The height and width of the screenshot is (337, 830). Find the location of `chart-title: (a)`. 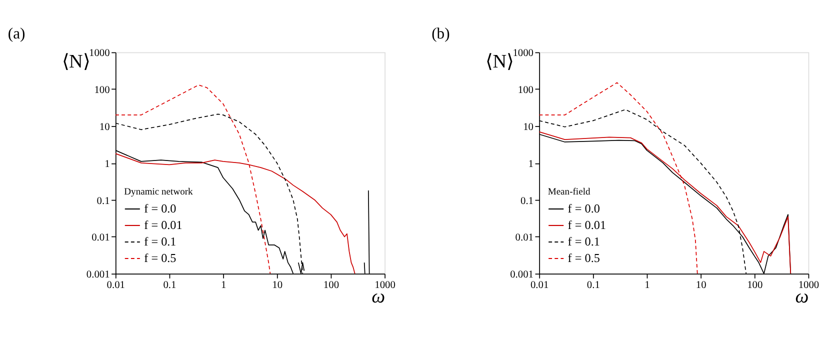

chart-title: (a) is located at coordinates (17, 33).